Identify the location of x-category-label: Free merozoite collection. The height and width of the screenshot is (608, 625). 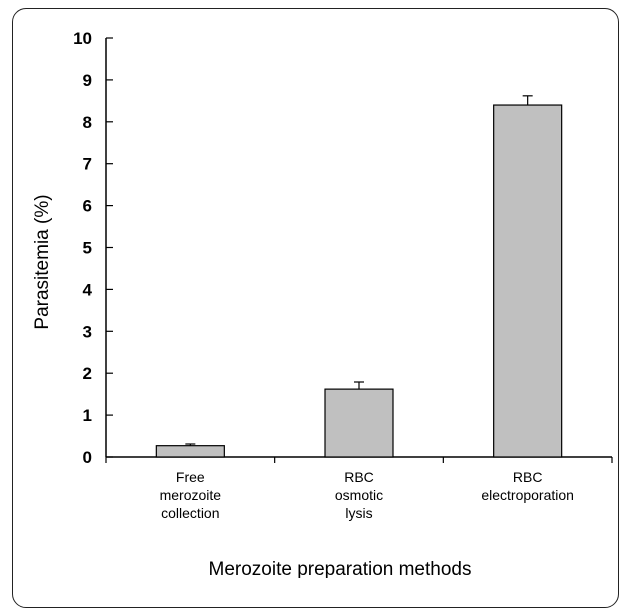
(191, 495).